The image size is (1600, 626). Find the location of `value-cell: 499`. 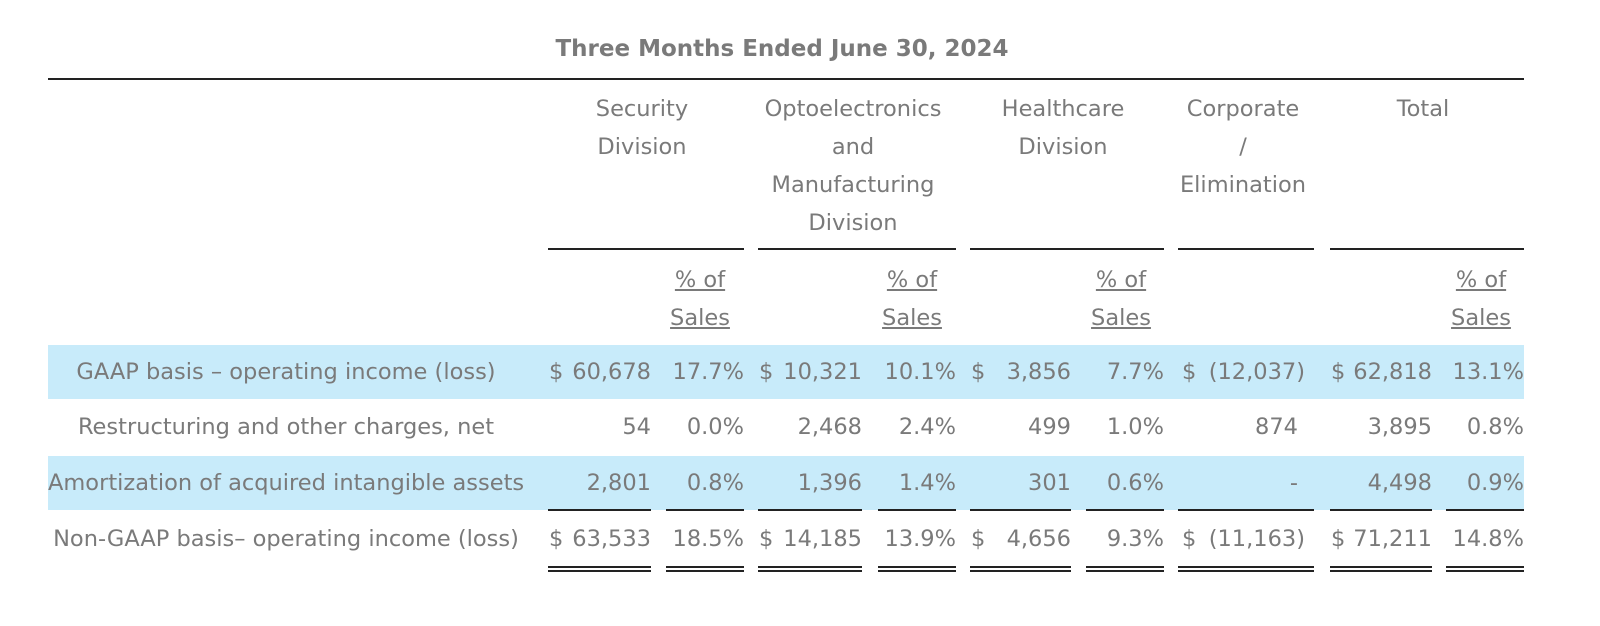

value-cell: 499 is located at coordinates (1049, 427).